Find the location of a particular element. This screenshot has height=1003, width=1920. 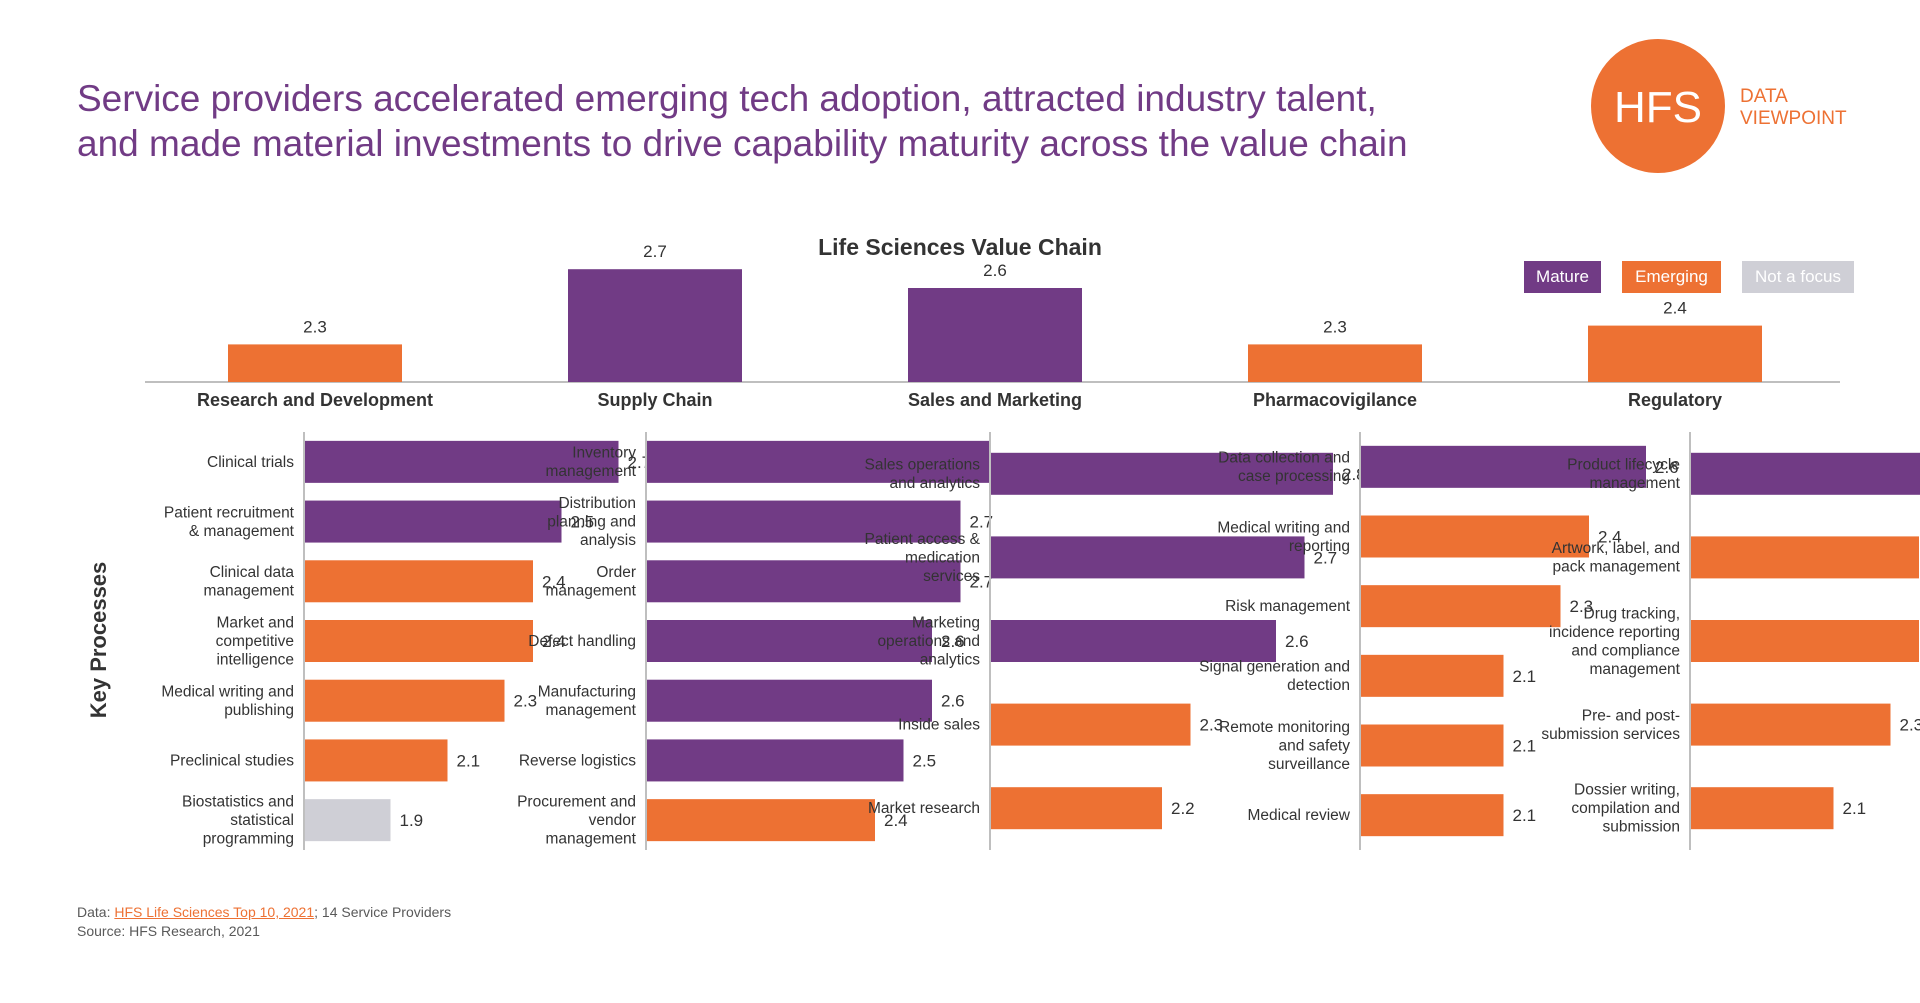

category-label-supply-chain: Supply Chain is located at coordinates (654, 400).